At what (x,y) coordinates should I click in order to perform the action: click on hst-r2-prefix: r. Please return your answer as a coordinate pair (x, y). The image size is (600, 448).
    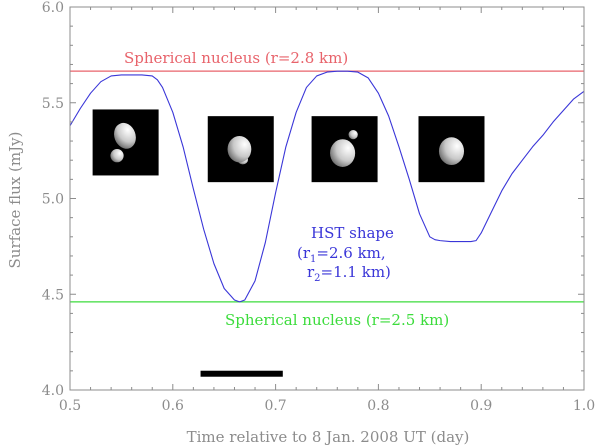
    Looking at the image, I should click on (311, 272).